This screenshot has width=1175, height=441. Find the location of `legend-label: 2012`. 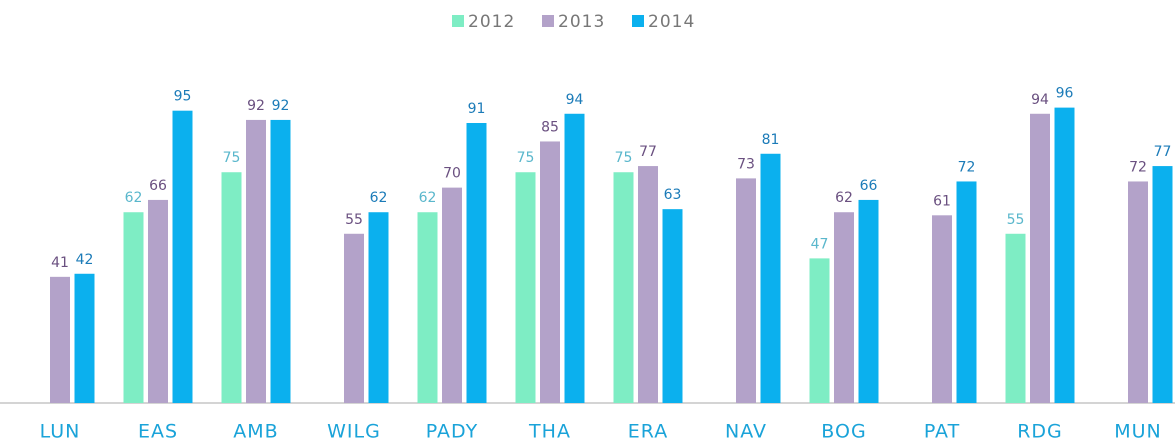

legend-label: 2012 is located at coordinates (491, 22).